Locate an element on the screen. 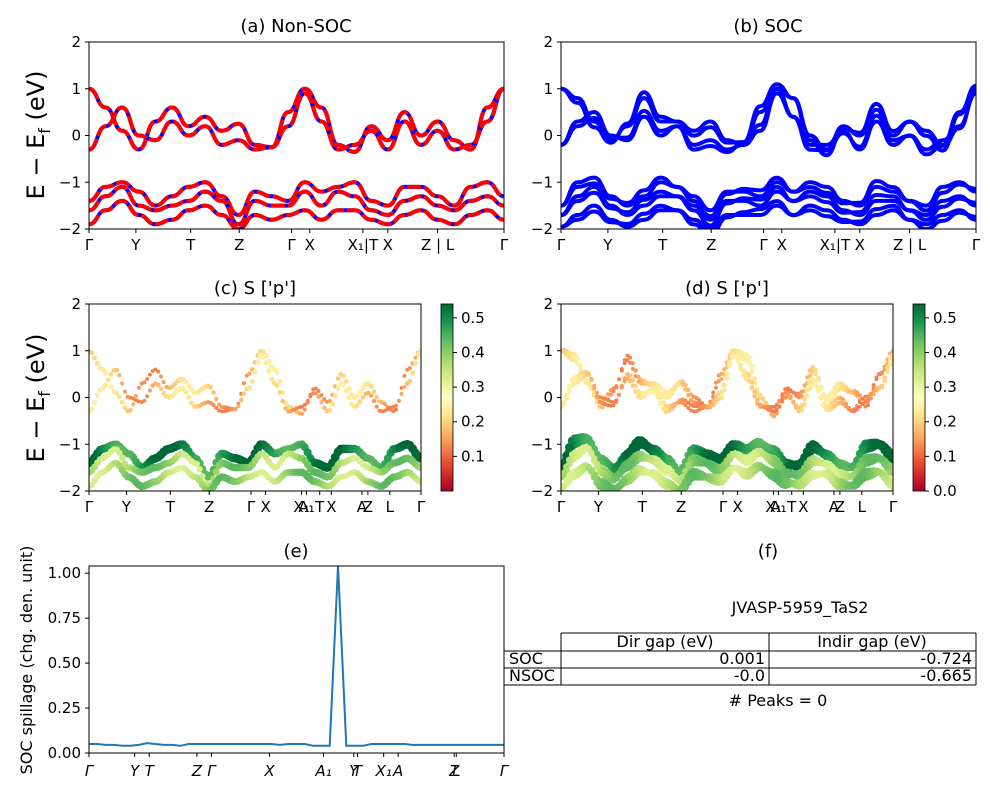  spillage-line is located at coordinates (296, 656).